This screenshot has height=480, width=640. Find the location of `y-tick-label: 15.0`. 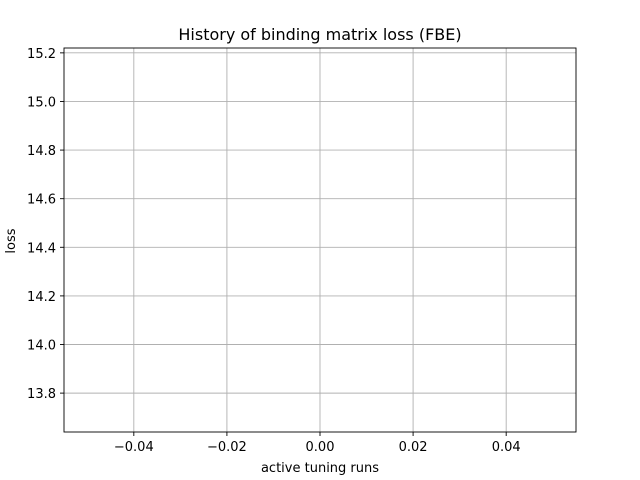

y-tick-label: 15.0 is located at coordinates (41, 102).